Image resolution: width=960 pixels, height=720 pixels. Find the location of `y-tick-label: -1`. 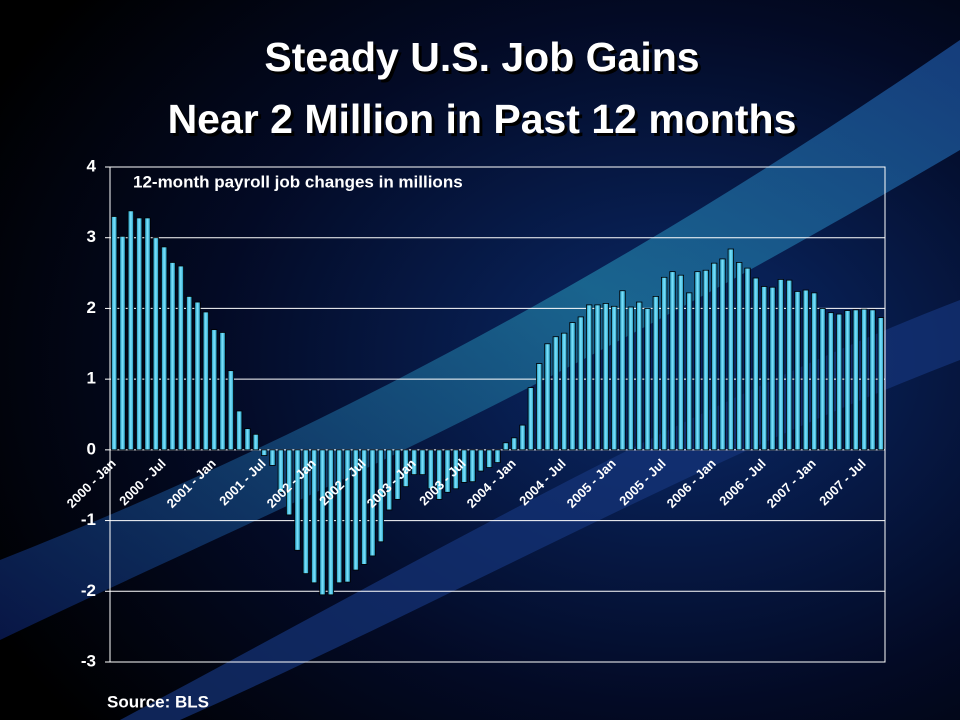

y-tick-label: -1 is located at coordinates (88, 519).